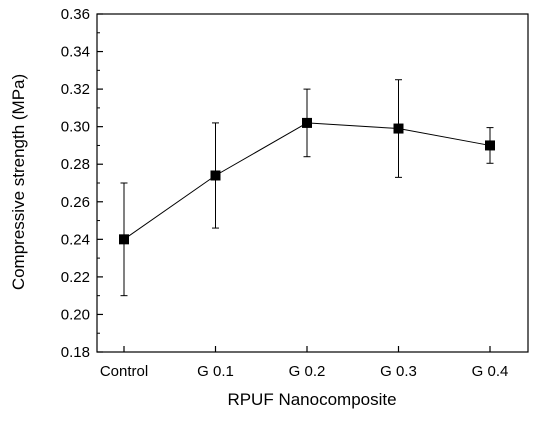 This screenshot has width=550, height=421. What do you see at coordinates (311, 399) in the screenshot?
I see `x-axis-title: RPUF Nanocomposite` at bounding box center [311, 399].